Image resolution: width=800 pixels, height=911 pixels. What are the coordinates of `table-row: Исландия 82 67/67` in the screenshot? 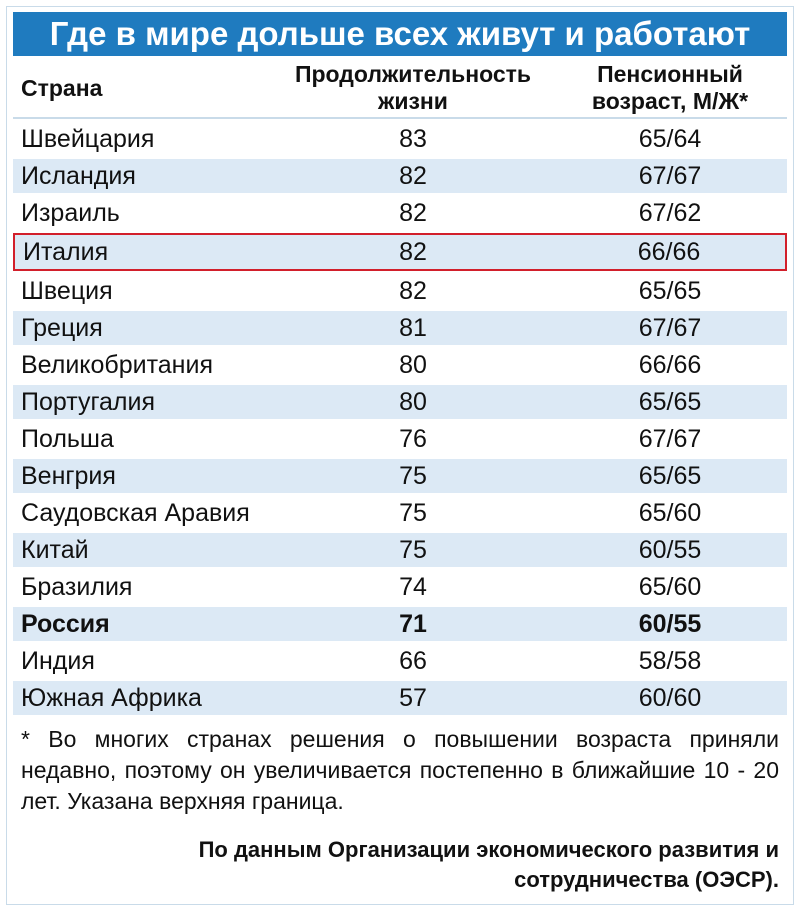 It's located at (400, 176).